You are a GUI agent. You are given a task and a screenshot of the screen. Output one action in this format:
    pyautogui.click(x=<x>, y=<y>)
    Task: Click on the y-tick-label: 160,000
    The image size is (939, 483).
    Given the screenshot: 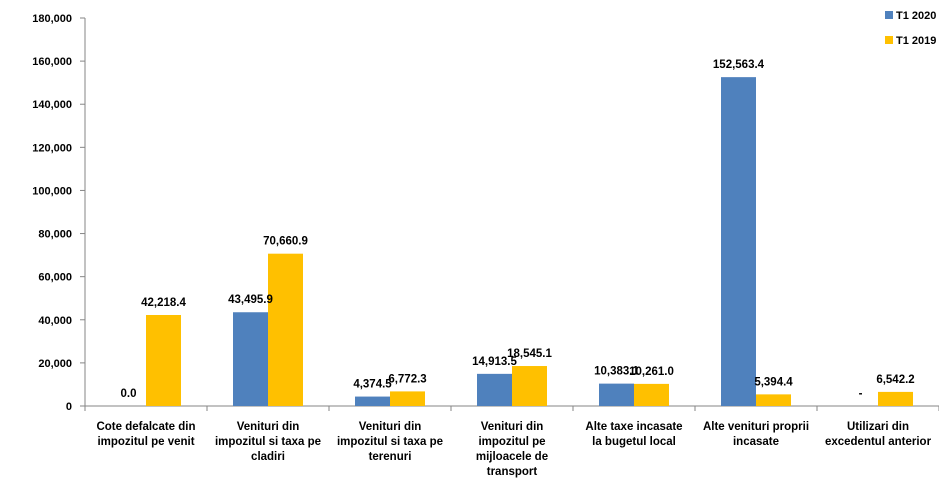 What is the action you would take?
    pyautogui.click(x=52, y=62)
    